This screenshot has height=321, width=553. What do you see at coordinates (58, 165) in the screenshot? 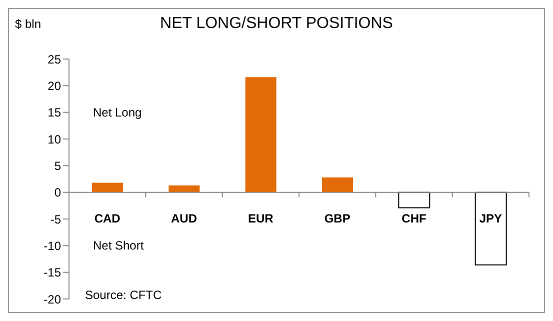
I see `y-tick-label: 5` at bounding box center [58, 165].